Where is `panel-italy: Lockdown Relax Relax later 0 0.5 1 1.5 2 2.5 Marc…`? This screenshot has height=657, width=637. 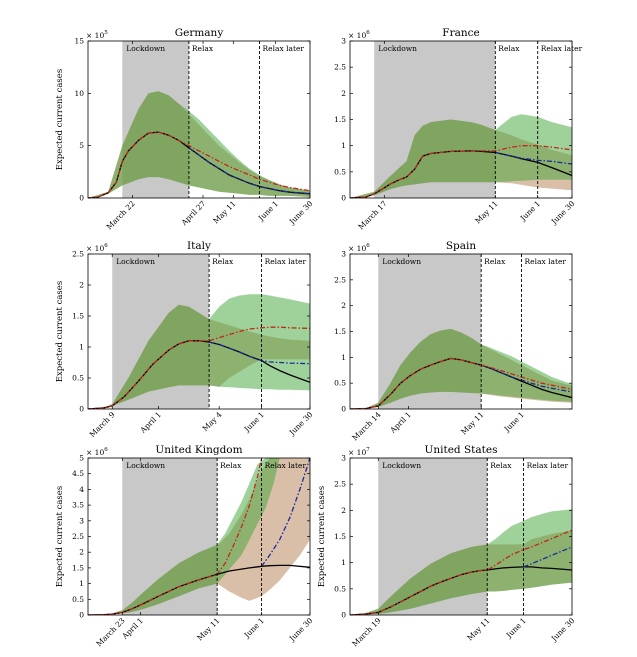
panel-italy: Lockdown Relax Relax later 0 0.5 1 1.5 2 2.5 Marc… is located at coordinates (185, 339).